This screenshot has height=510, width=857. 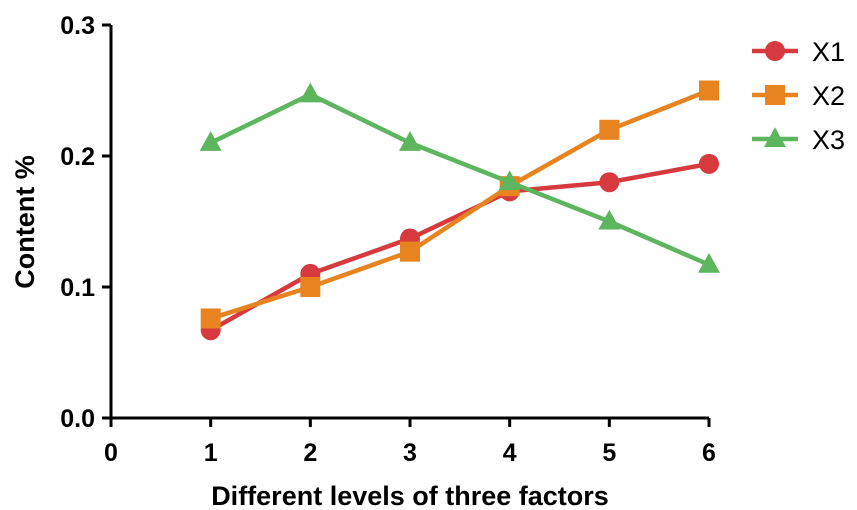 I want to click on x-axis-title: Different levels of three factors, so click(x=410, y=495).